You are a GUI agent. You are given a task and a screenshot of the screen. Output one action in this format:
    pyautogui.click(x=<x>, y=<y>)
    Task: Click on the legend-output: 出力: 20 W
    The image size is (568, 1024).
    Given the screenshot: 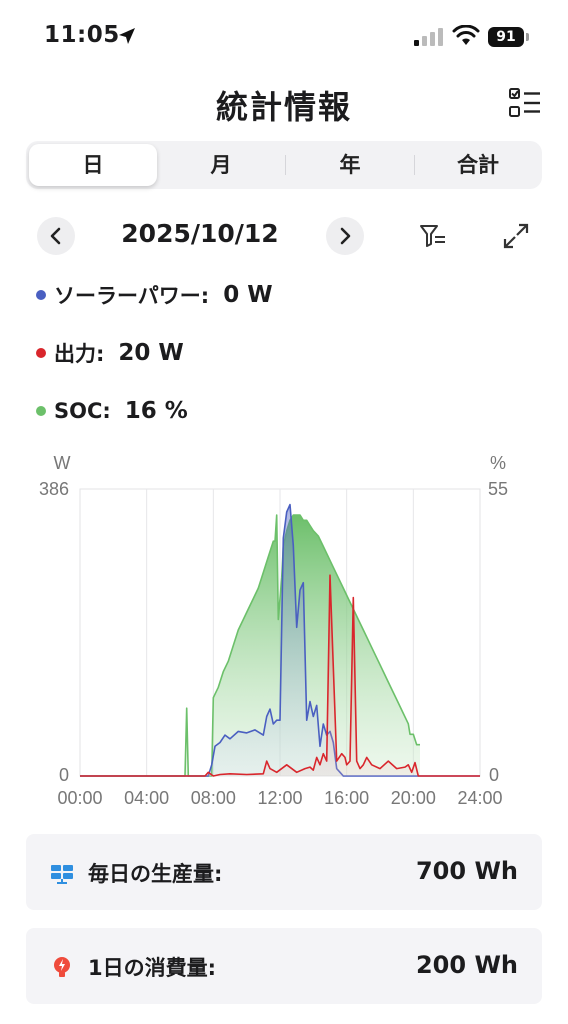 What is the action you would take?
    pyautogui.click(x=110, y=353)
    